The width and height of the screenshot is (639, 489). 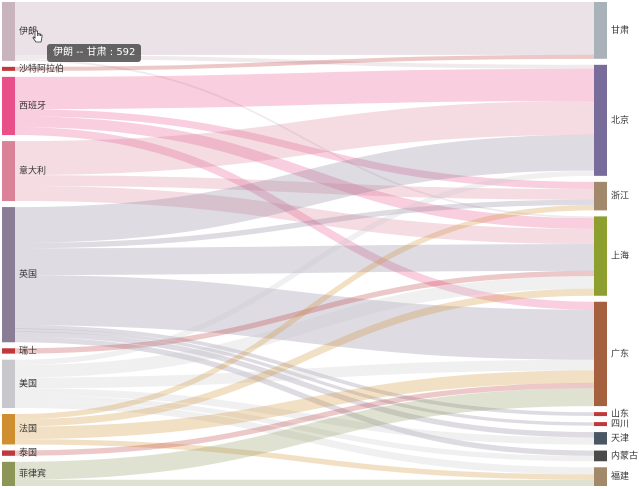 What do you see at coordinates (41, 68) in the screenshot?
I see `source-node-label: 沙特阿拉伯` at bounding box center [41, 68].